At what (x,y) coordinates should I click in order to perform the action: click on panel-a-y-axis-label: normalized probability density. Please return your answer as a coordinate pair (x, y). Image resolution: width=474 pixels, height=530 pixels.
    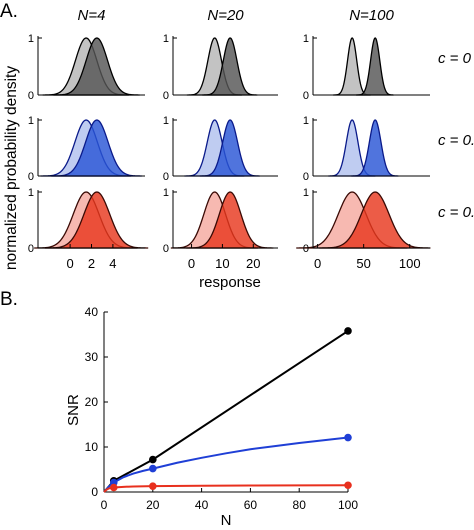
    Looking at the image, I should click on (11, 168).